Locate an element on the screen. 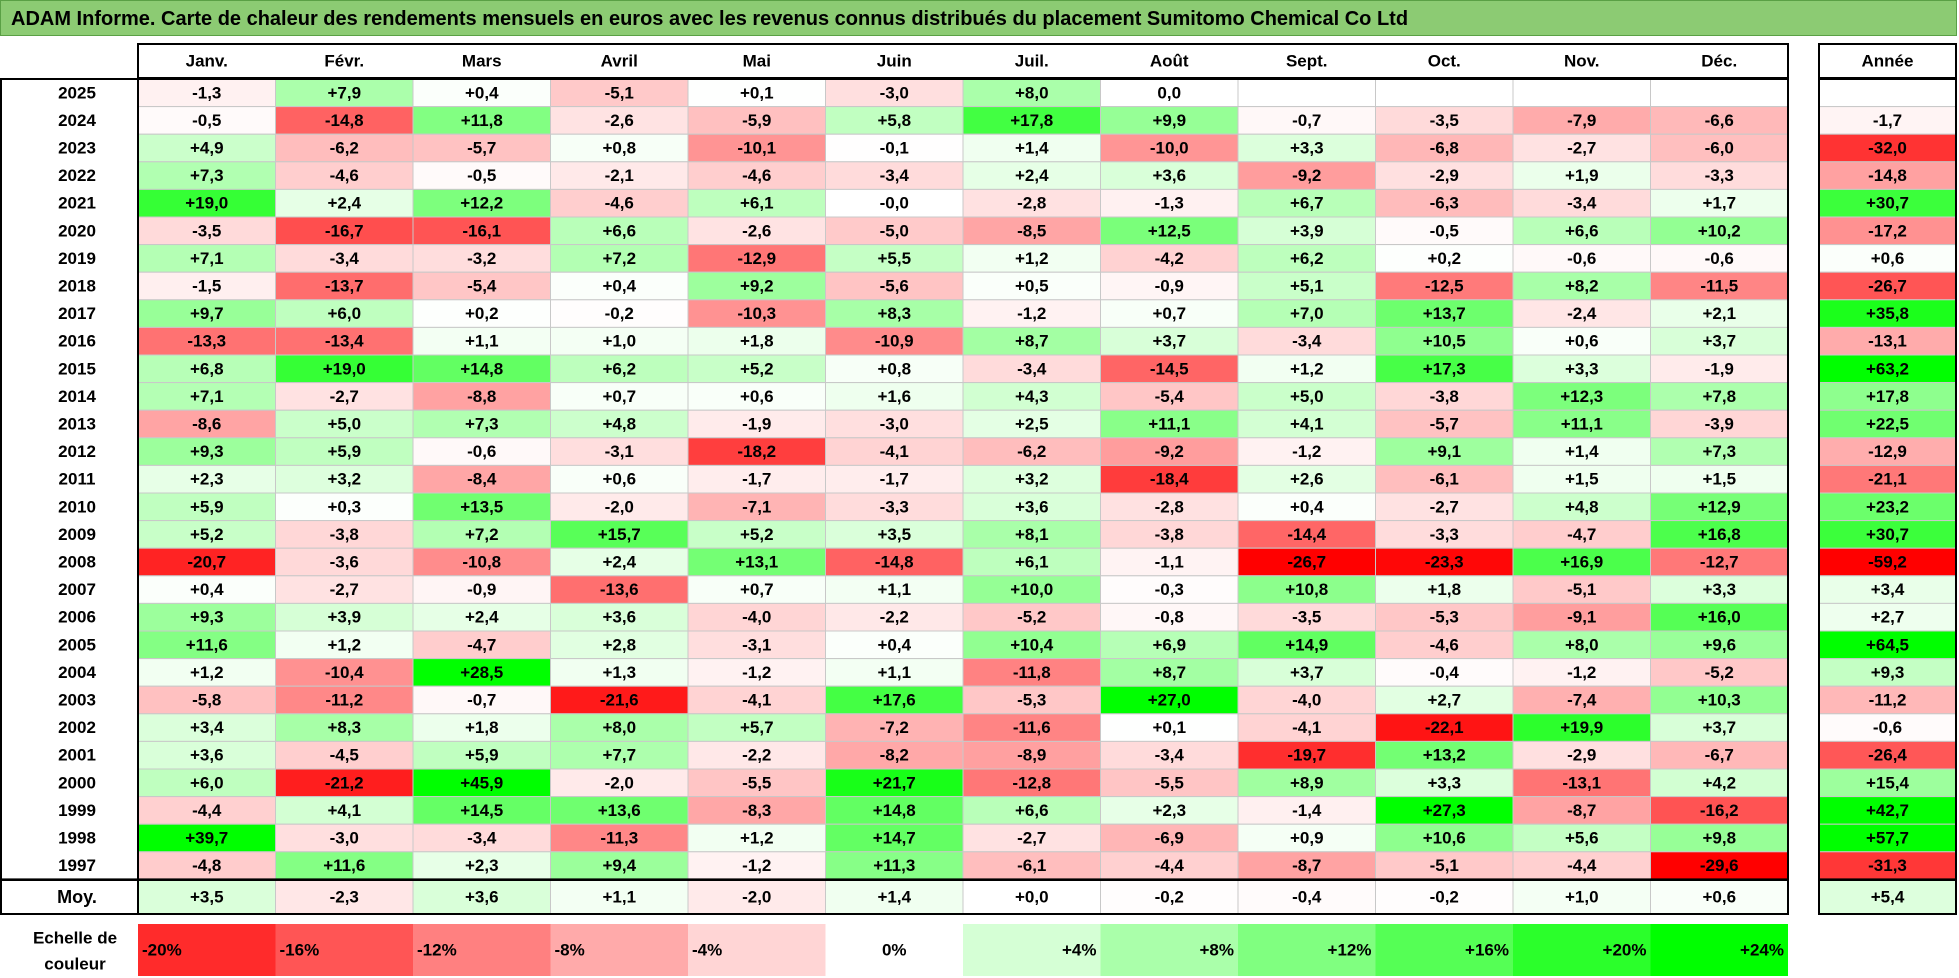  cell-value: -16,7 is located at coordinates (344, 230).